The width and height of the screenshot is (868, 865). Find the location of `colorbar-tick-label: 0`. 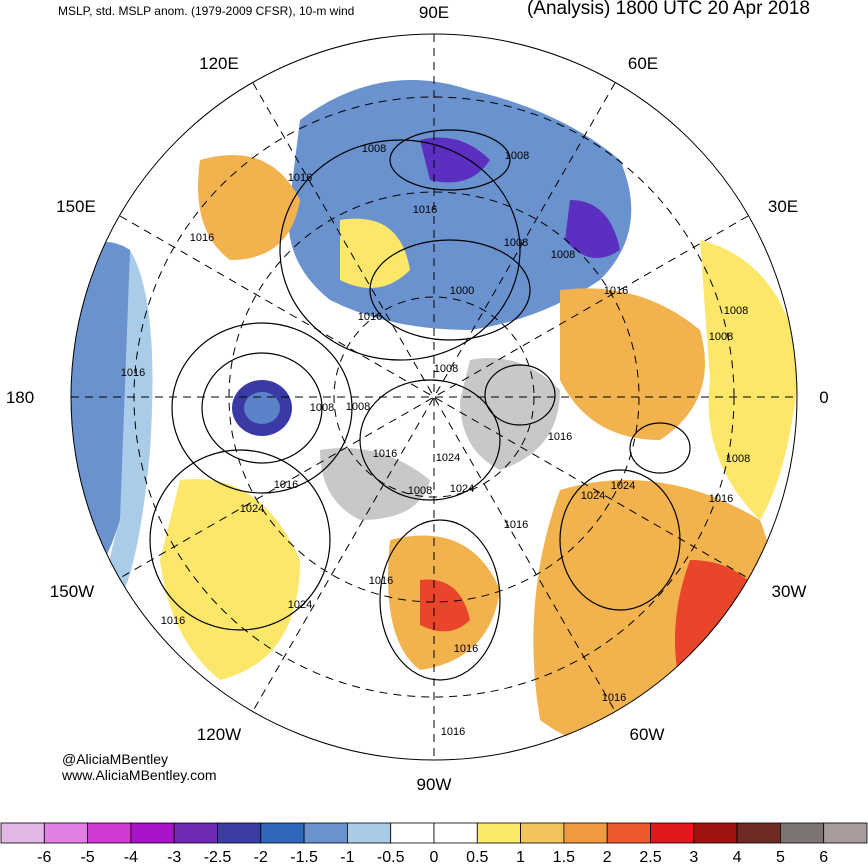

colorbar-tick-label: 0 is located at coordinates (434, 857).